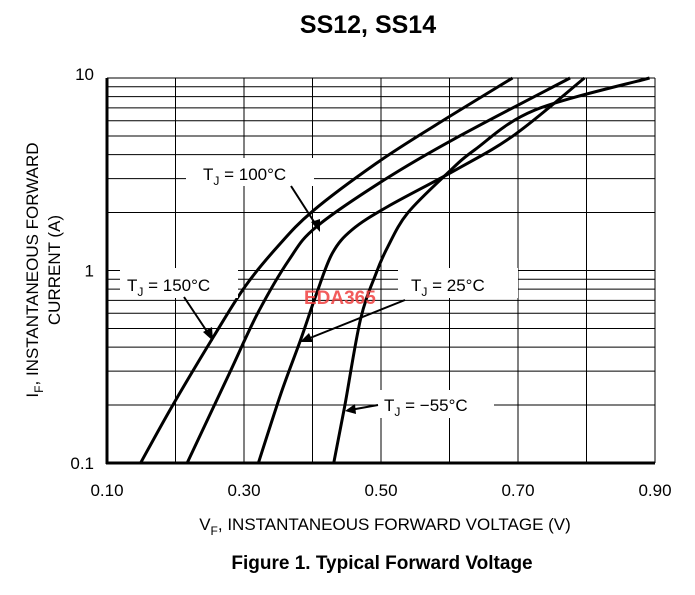 Image resolution: width=695 pixels, height=595 pixels. Describe the element at coordinates (517, 490) in the screenshot. I see `x-tick-label: 0.70` at that location.